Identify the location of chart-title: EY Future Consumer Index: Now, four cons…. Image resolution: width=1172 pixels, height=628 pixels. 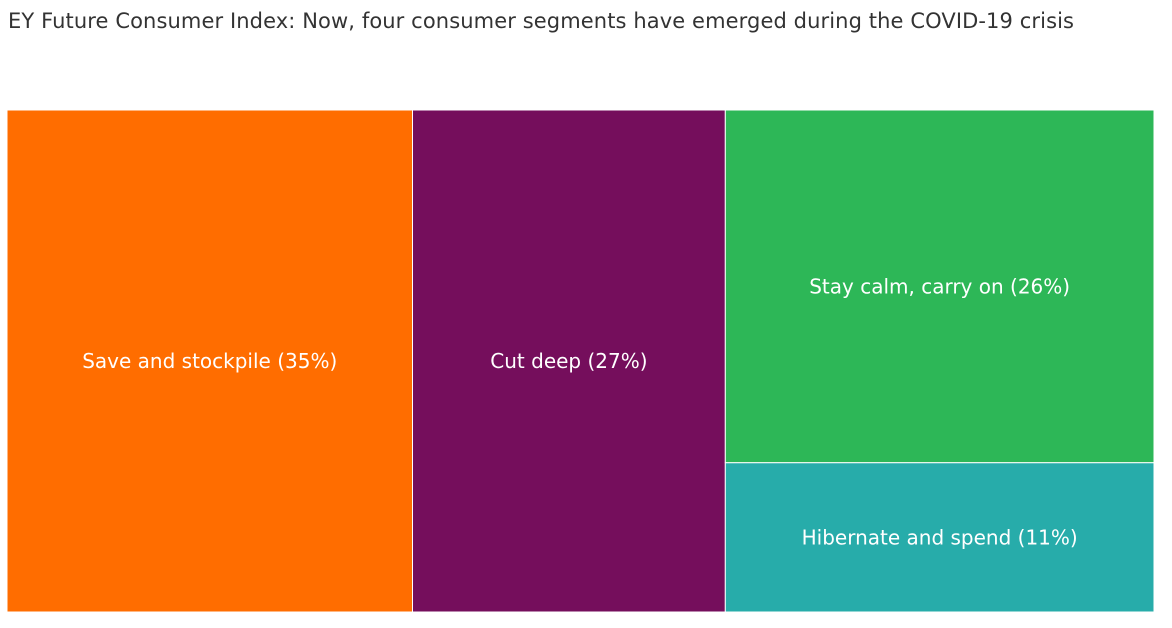
(541, 21).